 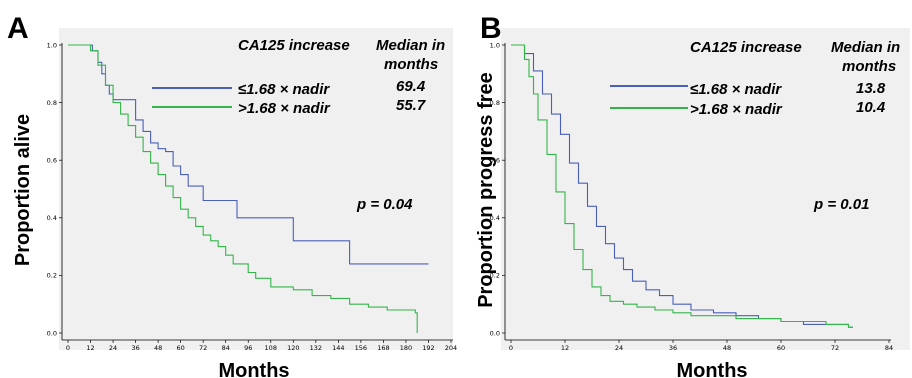 What do you see at coordinates (428, 348) in the screenshot?
I see `x-tick-label: 192` at bounding box center [428, 348].